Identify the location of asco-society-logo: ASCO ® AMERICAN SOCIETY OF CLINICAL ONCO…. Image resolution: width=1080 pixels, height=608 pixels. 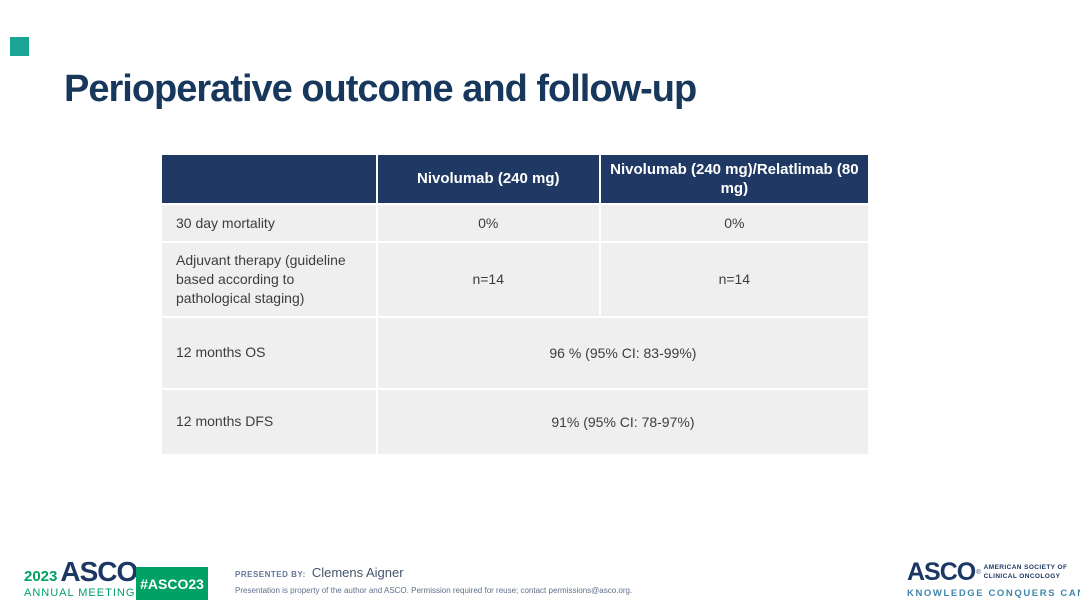
(993, 579).